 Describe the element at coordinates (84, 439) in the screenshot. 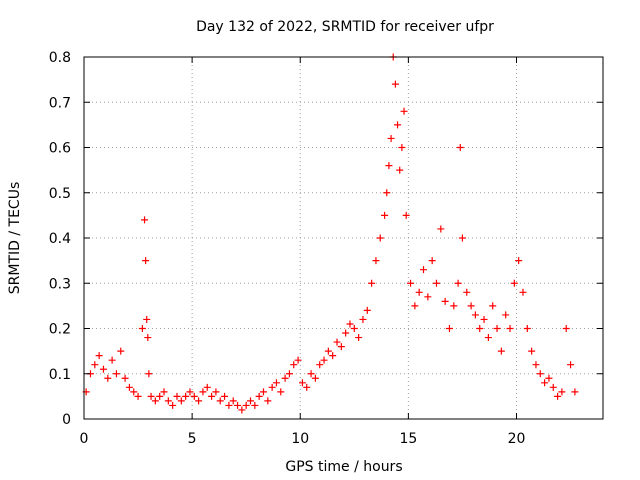

I see `x-tick-label: 0` at that location.